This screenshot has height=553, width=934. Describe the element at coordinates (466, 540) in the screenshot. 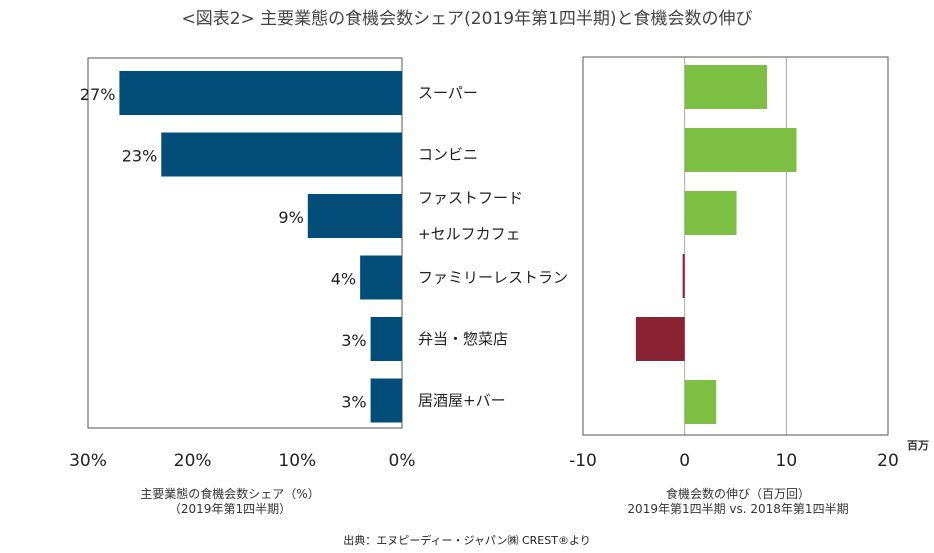

I see `source-note: 出典：エヌピーディー・ジャパン㈱ CREST®より` at that location.